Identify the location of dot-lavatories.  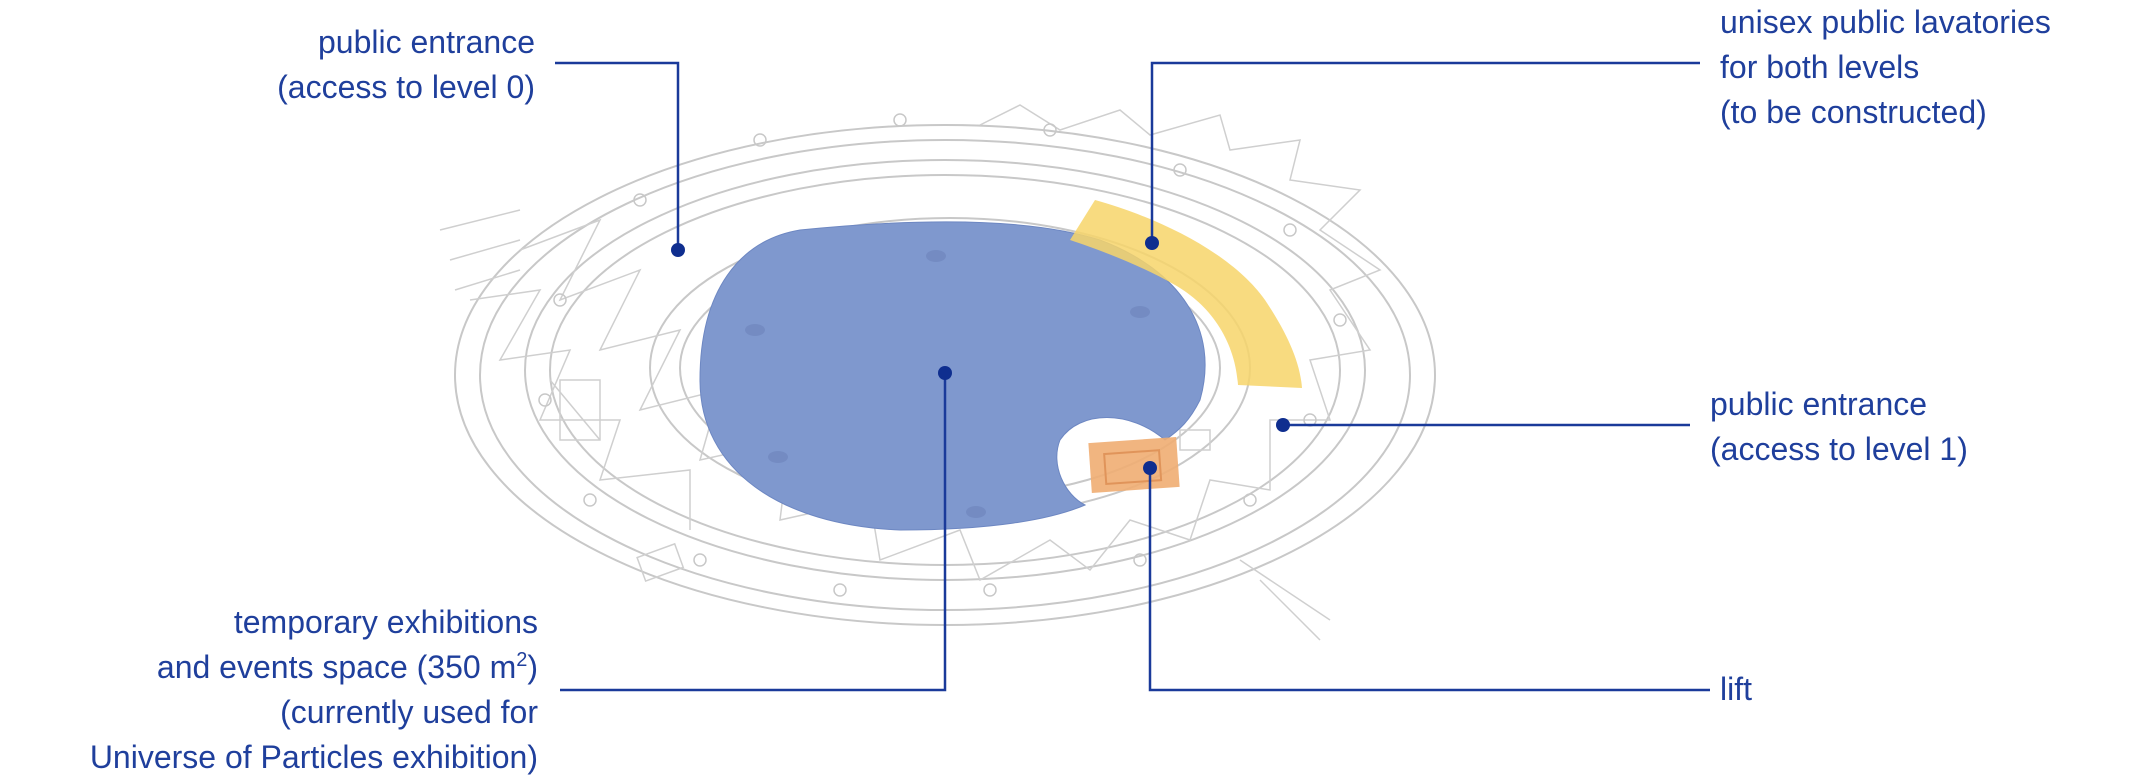
(1152, 243).